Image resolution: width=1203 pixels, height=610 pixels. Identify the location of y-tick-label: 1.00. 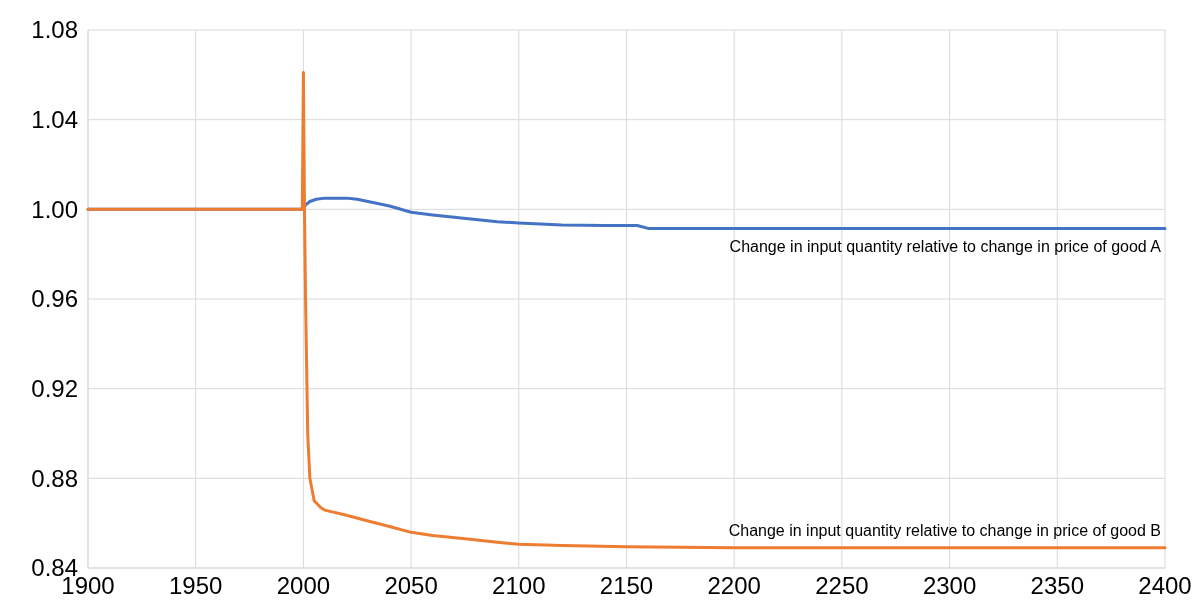
(54, 209).